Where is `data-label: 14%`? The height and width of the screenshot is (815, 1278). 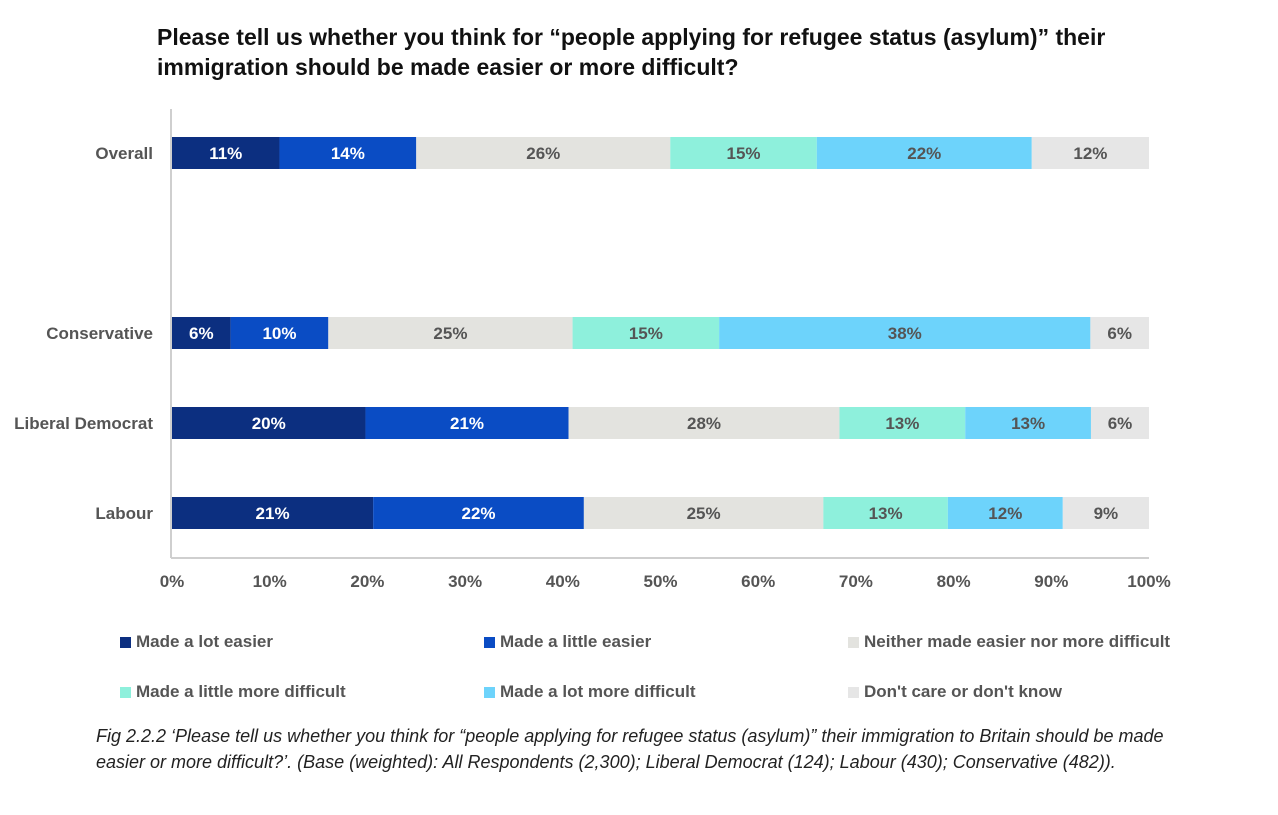 data-label: 14% is located at coordinates (348, 153).